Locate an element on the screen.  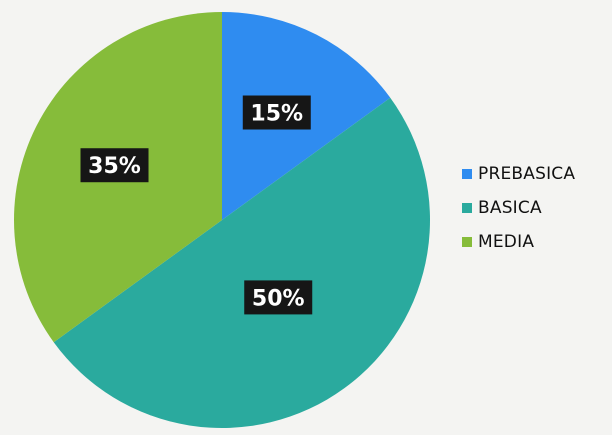
legend-item-basica: BASICA is located at coordinates (518, 208).